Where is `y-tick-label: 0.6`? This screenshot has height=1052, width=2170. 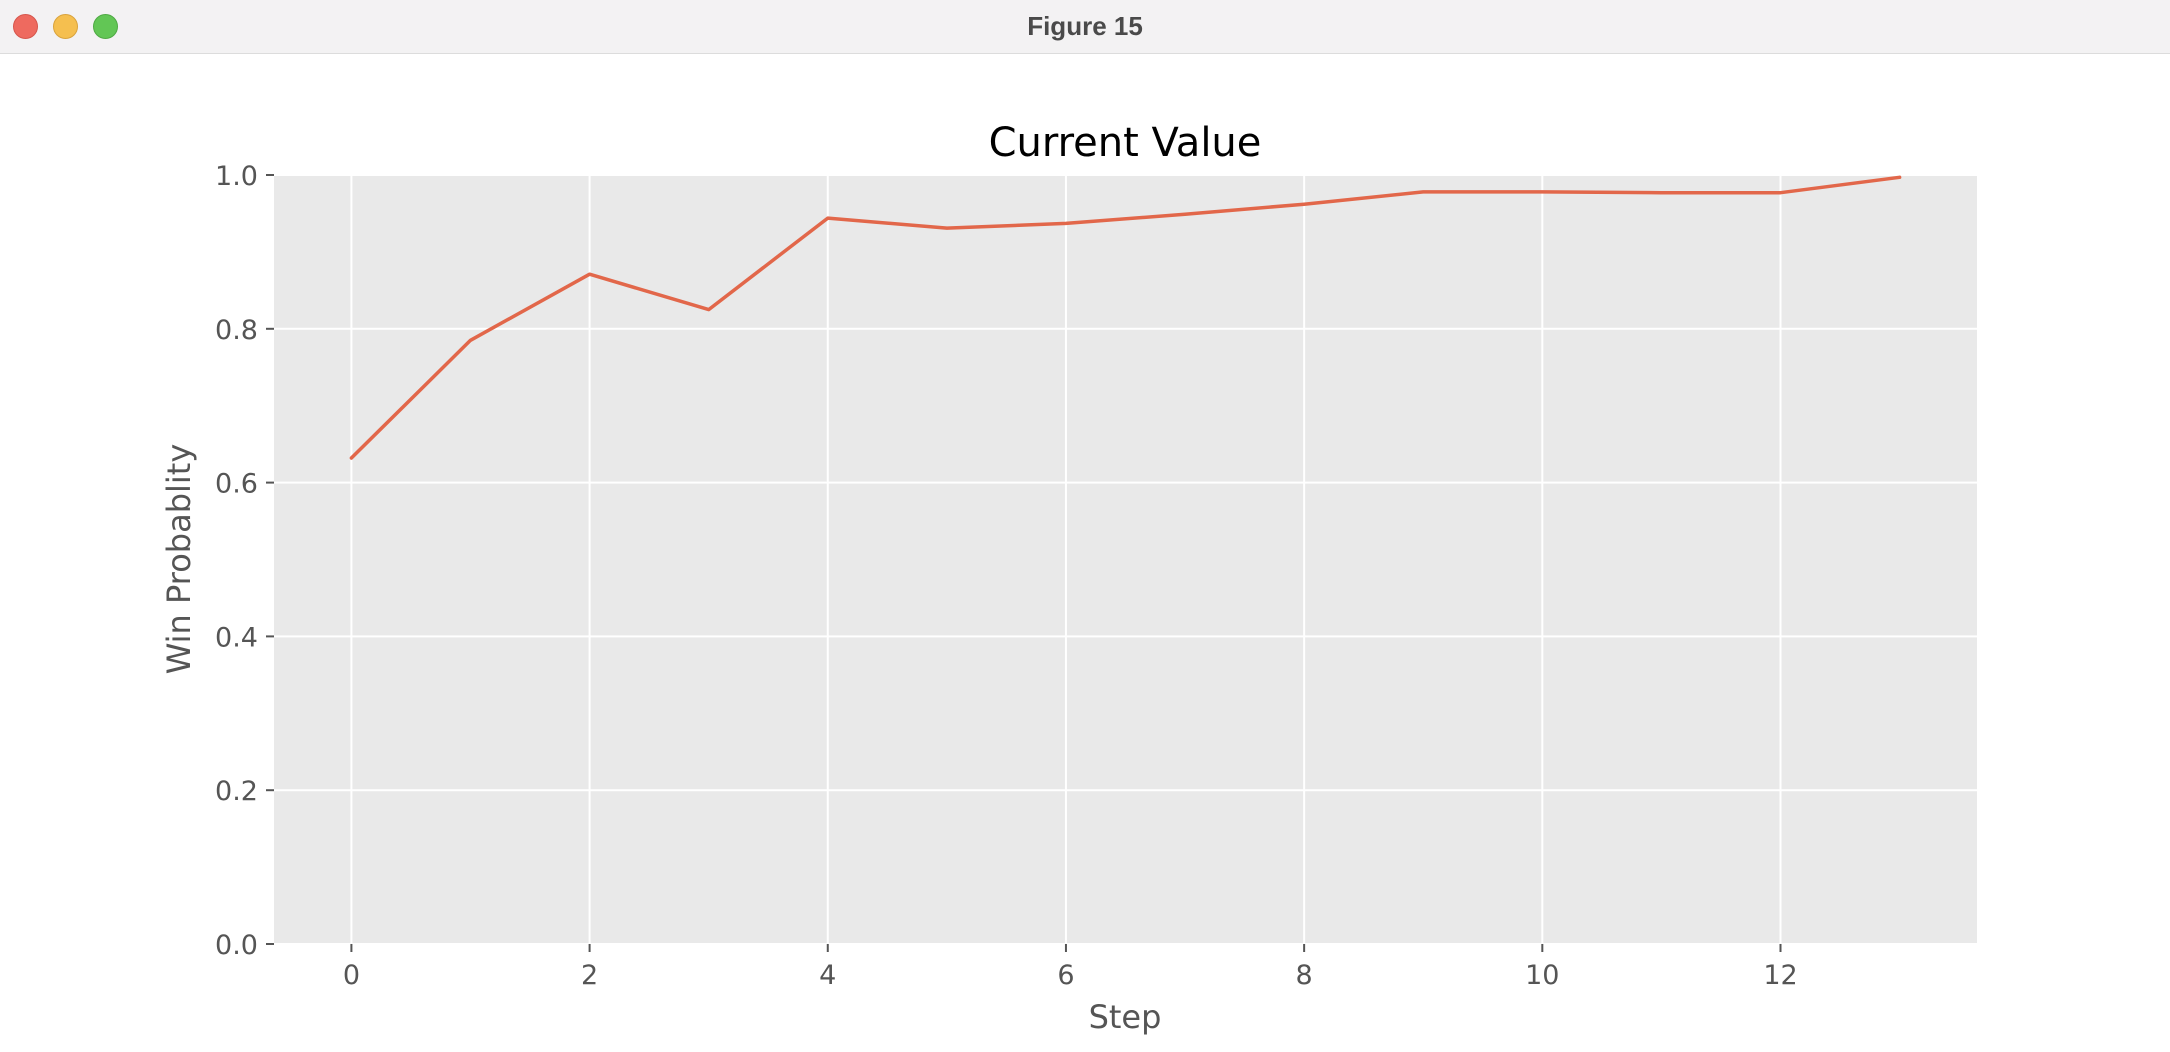 y-tick-label: 0.6 is located at coordinates (236, 484).